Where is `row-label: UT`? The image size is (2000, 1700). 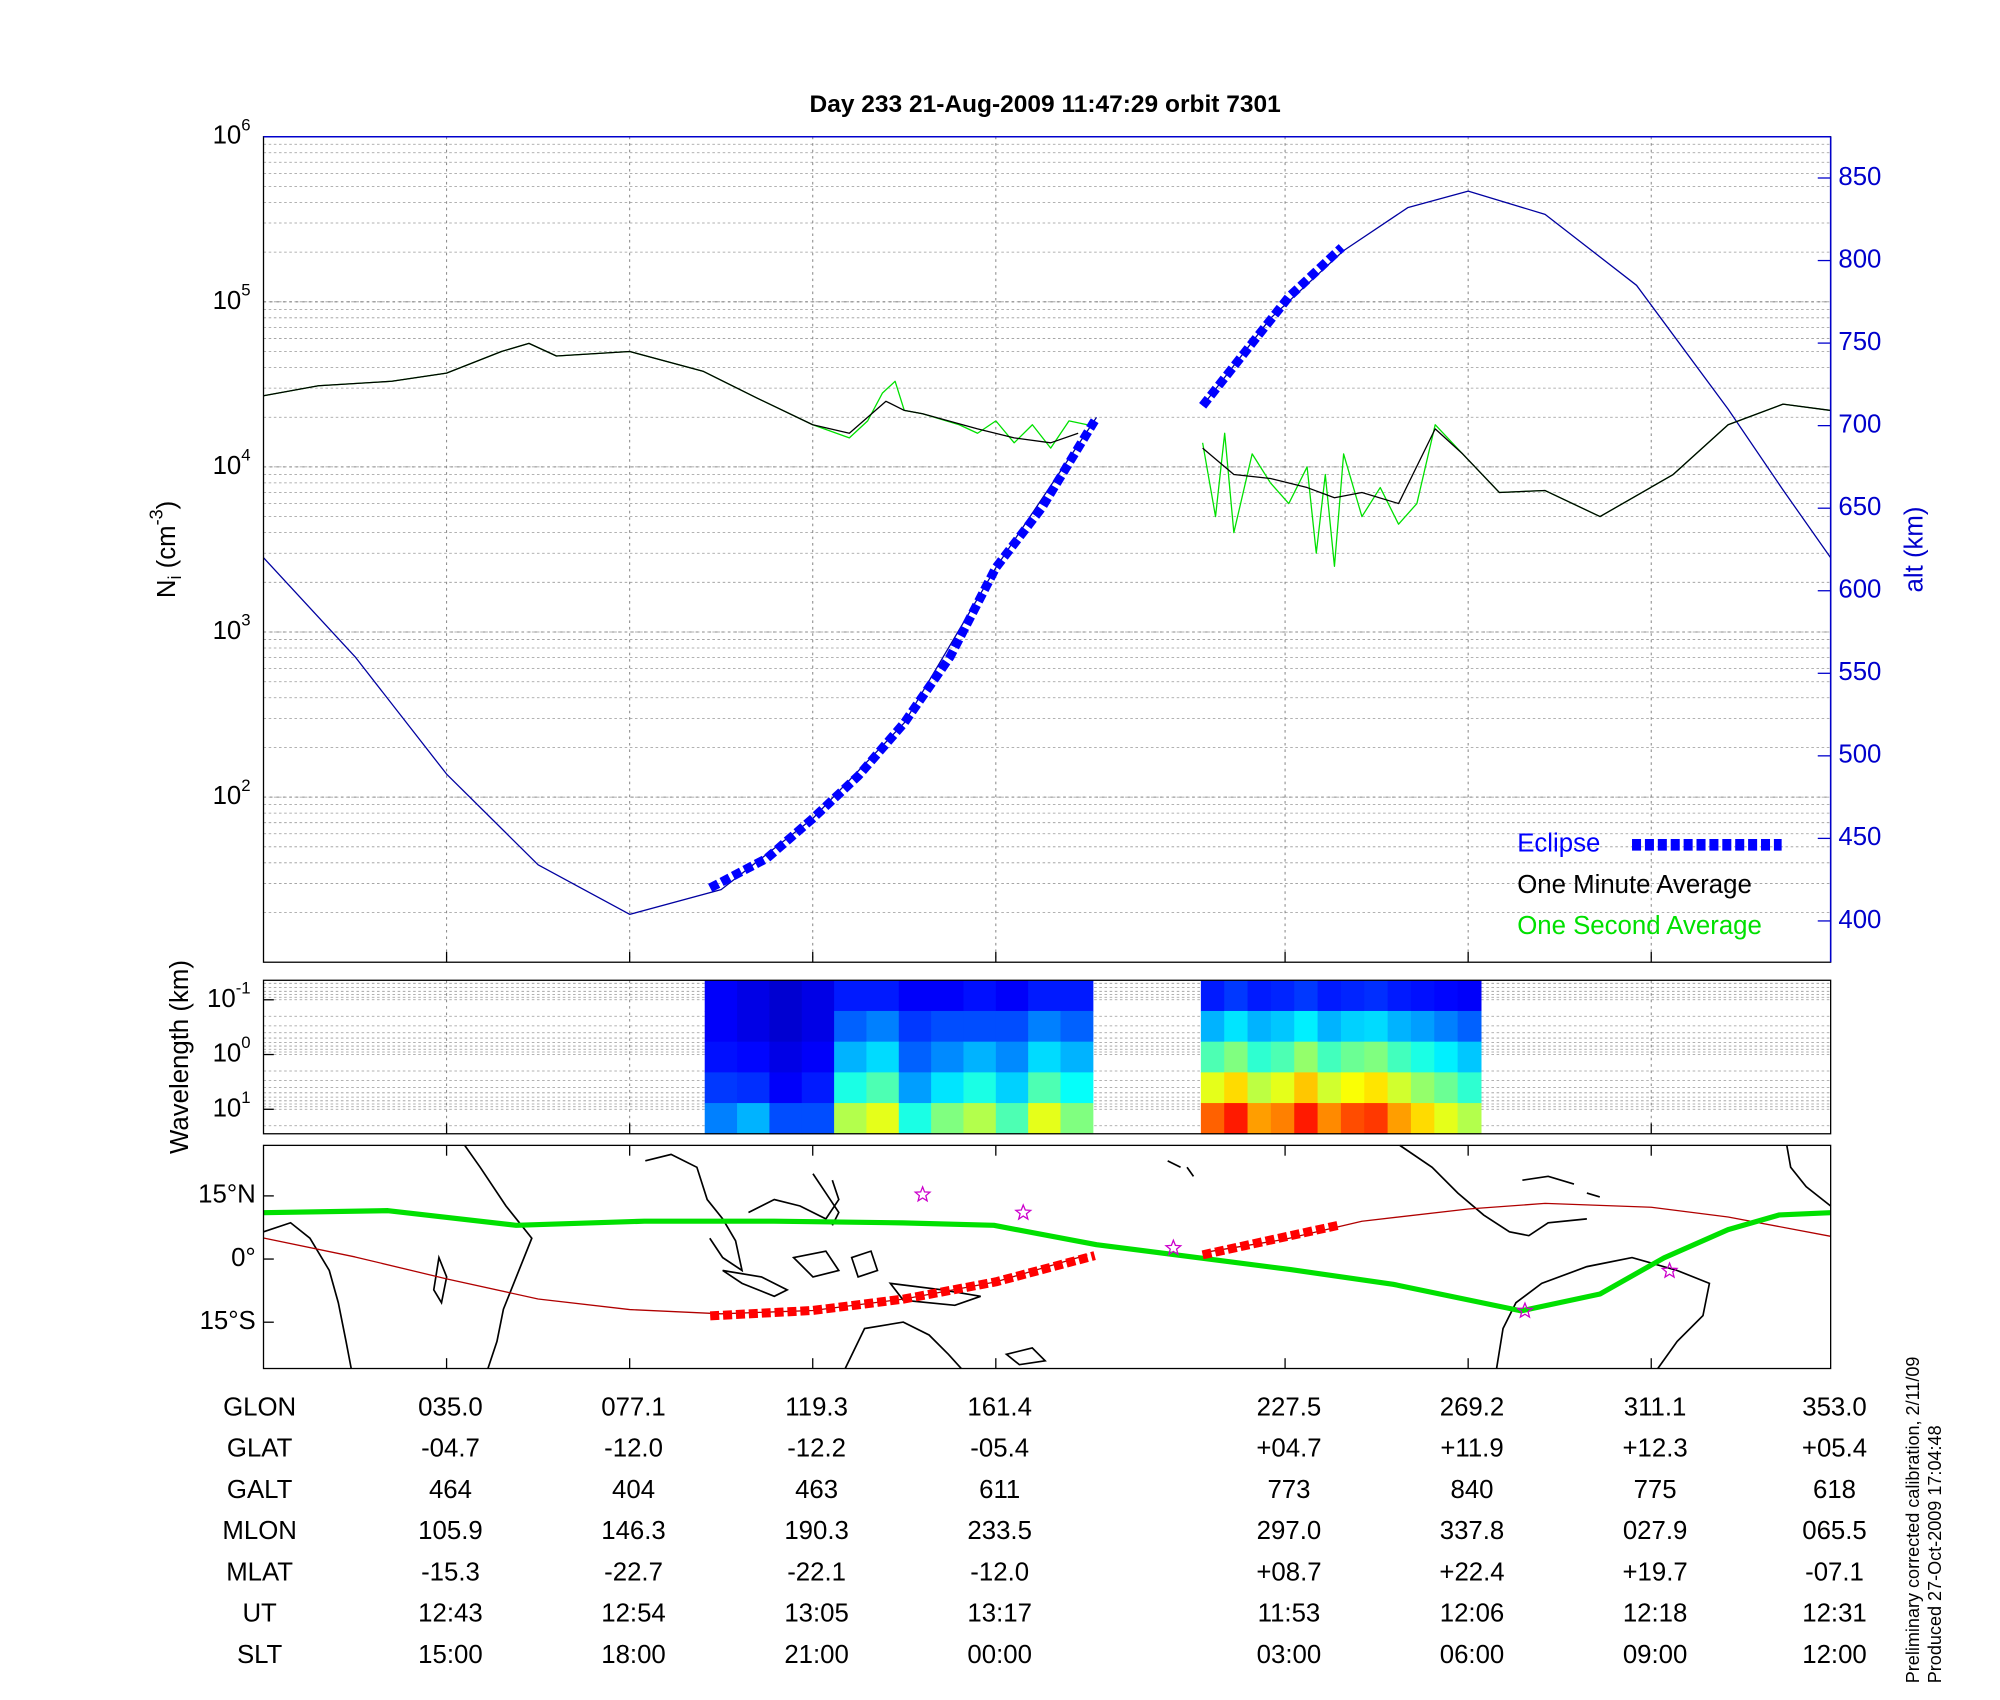 row-label: UT is located at coordinates (259, 1614).